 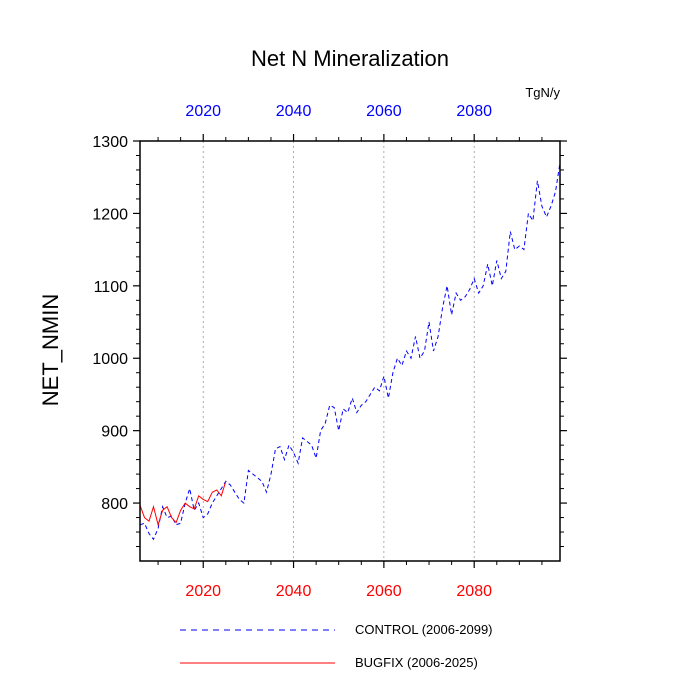 I want to click on y-axis-label: NET_NMIN, so click(x=50, y=350).